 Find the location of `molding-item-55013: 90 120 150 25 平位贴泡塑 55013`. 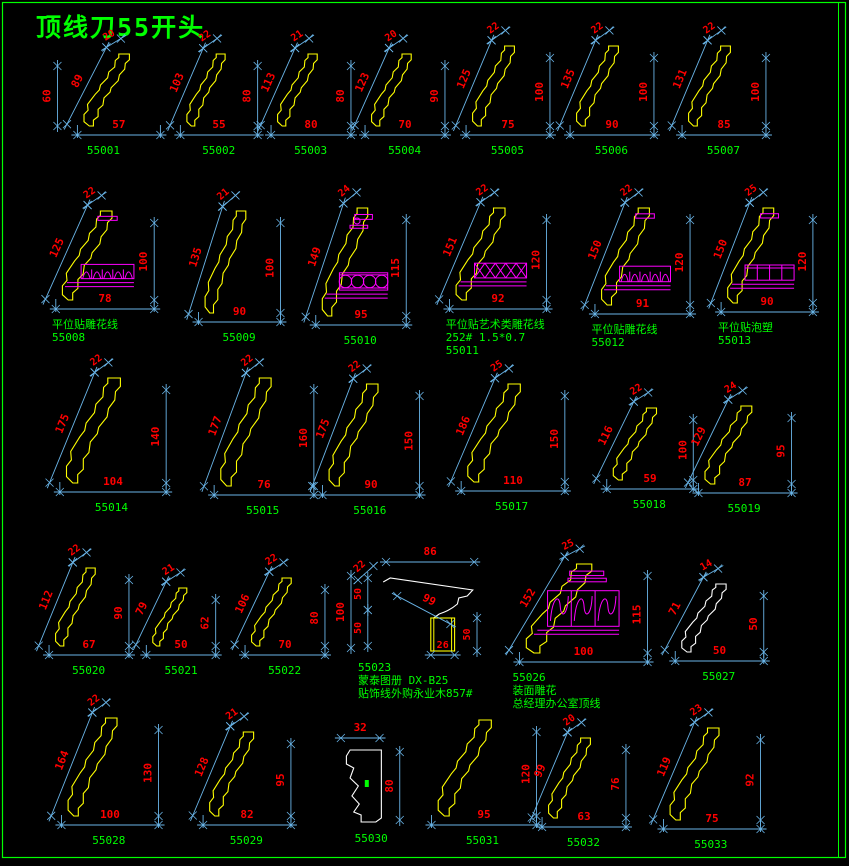

molding-item-55013: 90 120 150 25 平位贴泡塑 55013 is located at coordinates (770, 266).